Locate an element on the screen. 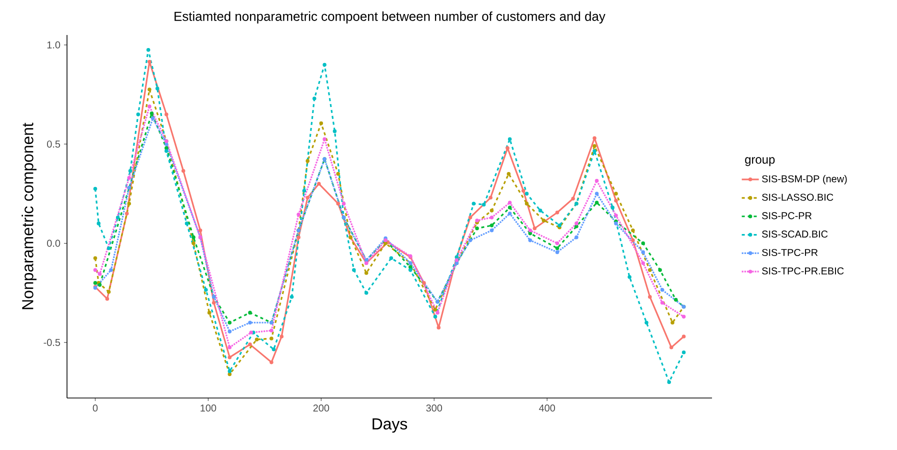  legend-label: SIS-LASSO.BIC is located at coordinates (798, 197).